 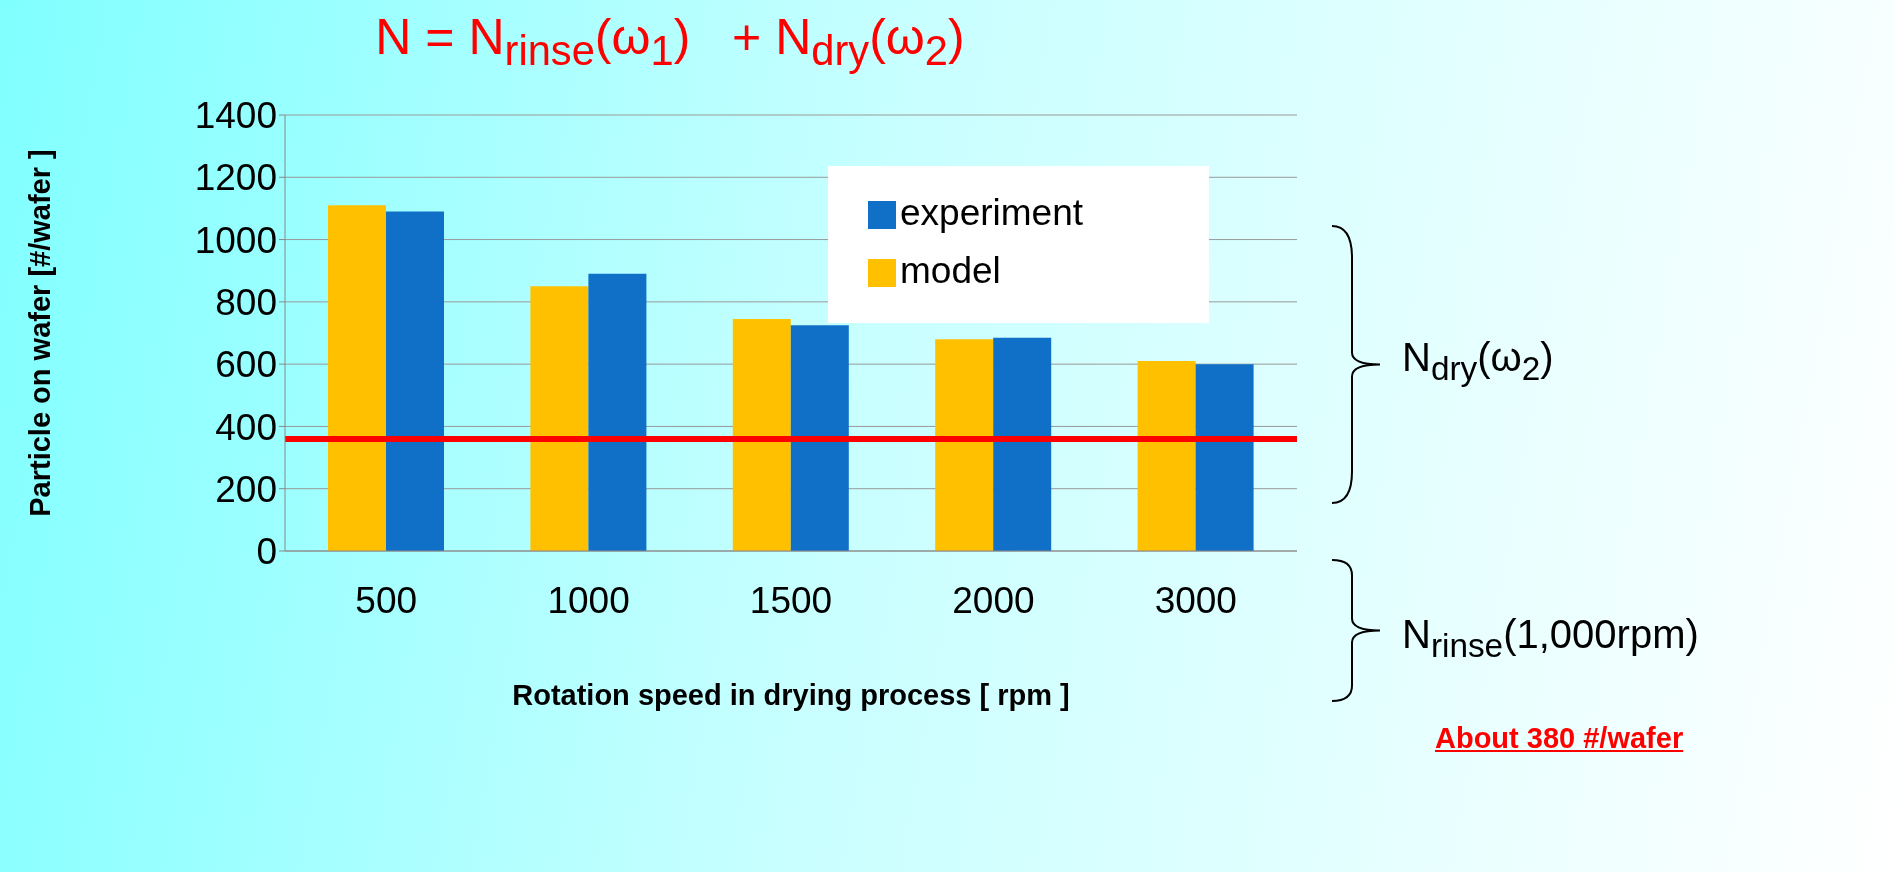 I want to click on x-tick-label: 1500, so click(x=791, y=601).